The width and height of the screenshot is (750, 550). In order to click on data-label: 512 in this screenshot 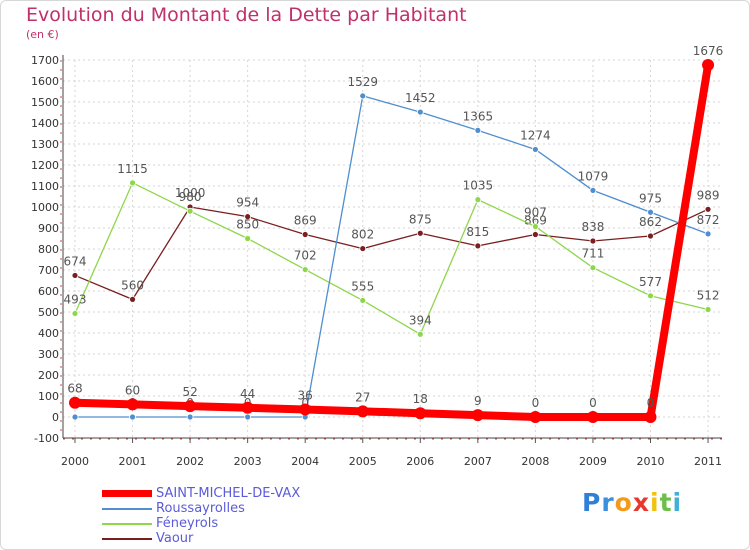, I will do `click(708, 295)`.